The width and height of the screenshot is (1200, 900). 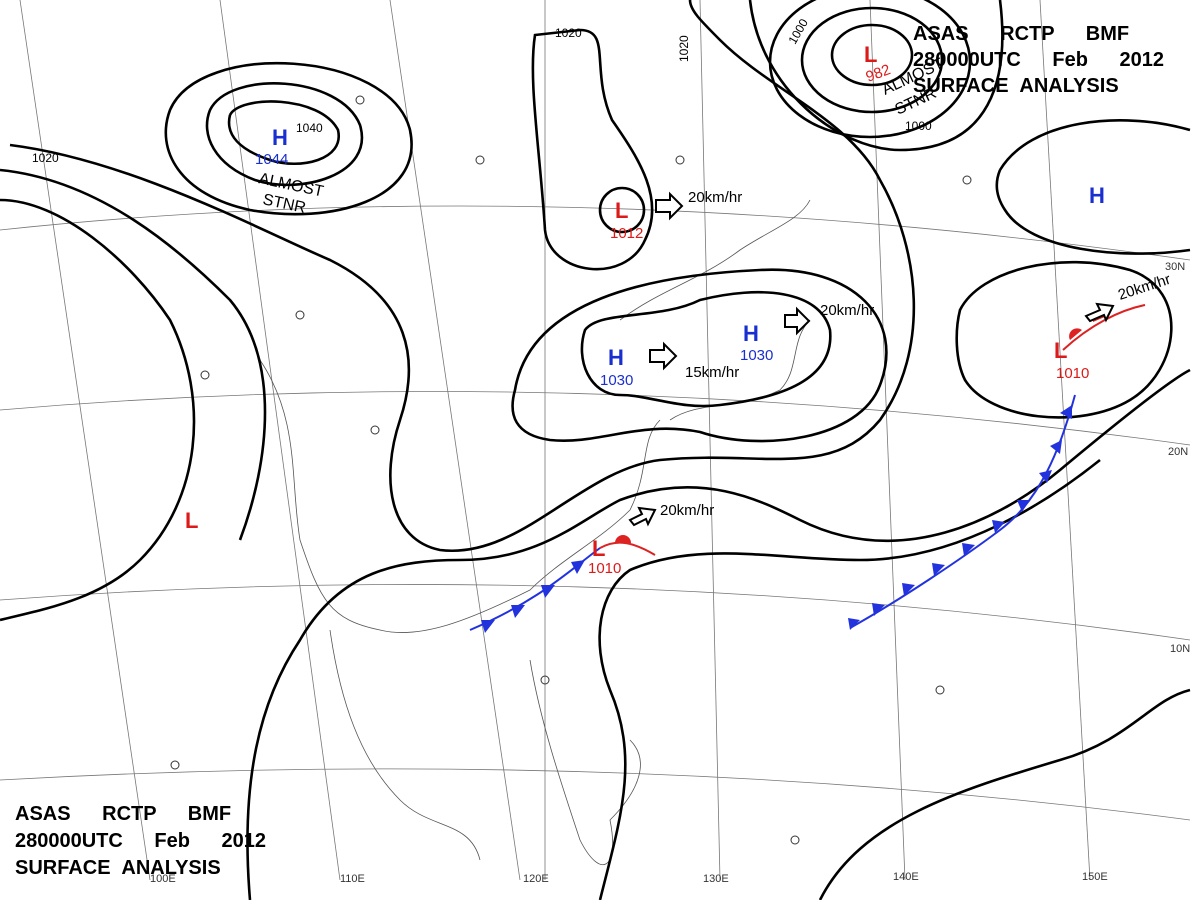 What do you see at coordinates (1178, 452) in the screenshot?
I see `lat-label: 20N` at bounding box center [1178, 452].